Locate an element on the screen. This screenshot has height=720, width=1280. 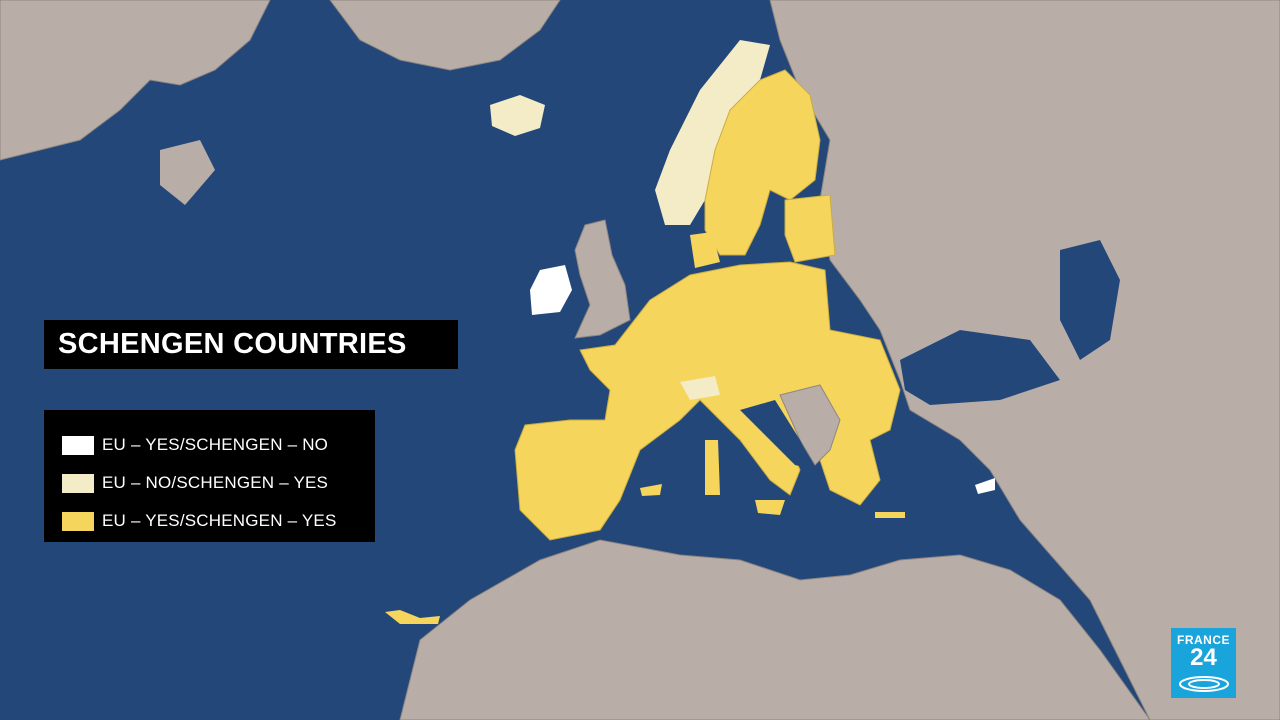
logo-line1: FRANCE is located at coordinates (1203, 640).